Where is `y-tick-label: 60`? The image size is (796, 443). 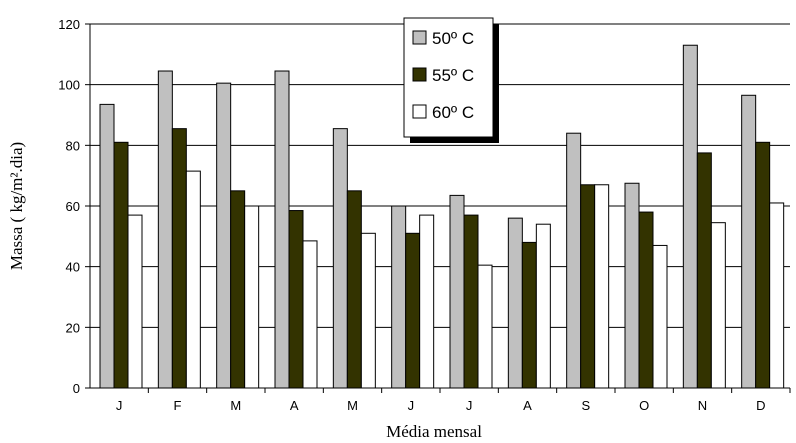 y-tick-label: 60 is located at coordinates (73, 206).